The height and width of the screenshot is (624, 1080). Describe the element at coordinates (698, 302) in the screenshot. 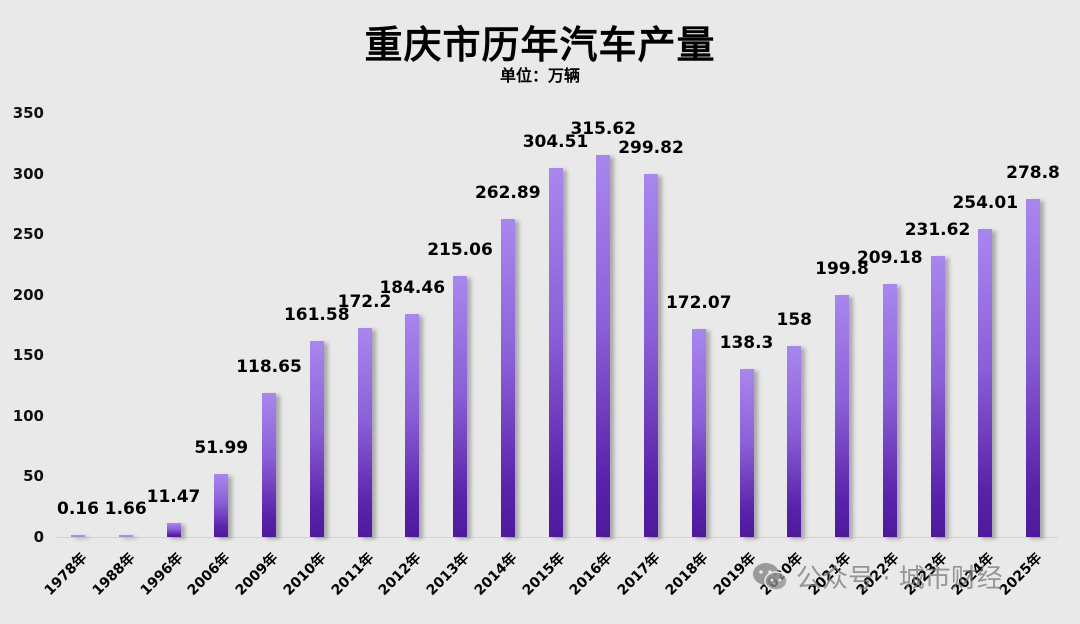

I see `bar-value-label: 172.07` at that location.